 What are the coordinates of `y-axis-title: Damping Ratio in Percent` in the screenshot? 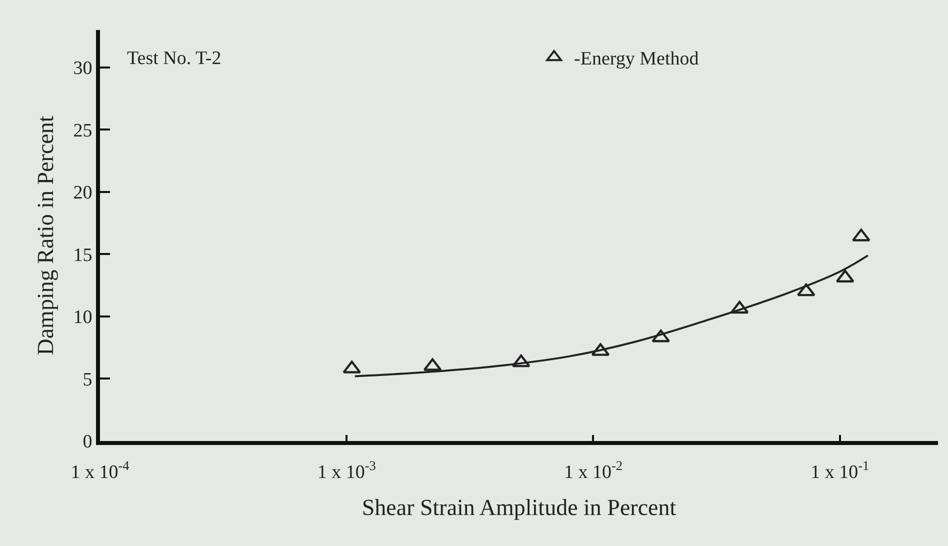 It's located at (45, 235).